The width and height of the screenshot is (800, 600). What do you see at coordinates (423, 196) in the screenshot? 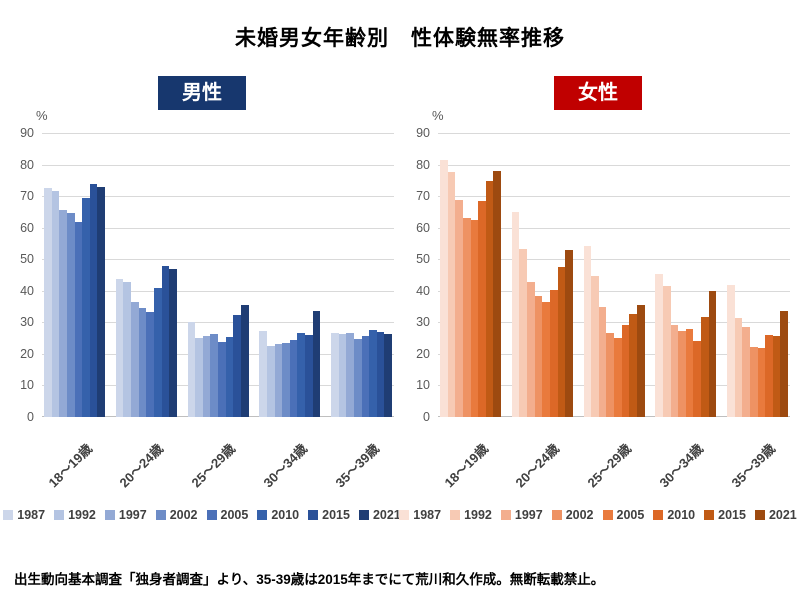
I see `y-tick-label: 70` at bounding box center [423, 196].